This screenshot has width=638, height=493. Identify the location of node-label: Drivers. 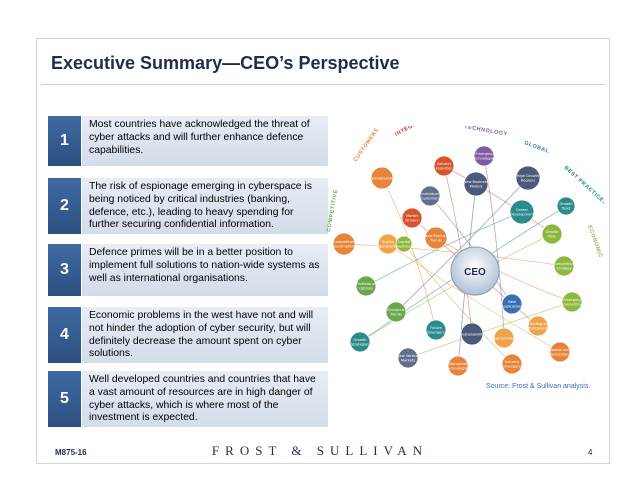
(412, 221).